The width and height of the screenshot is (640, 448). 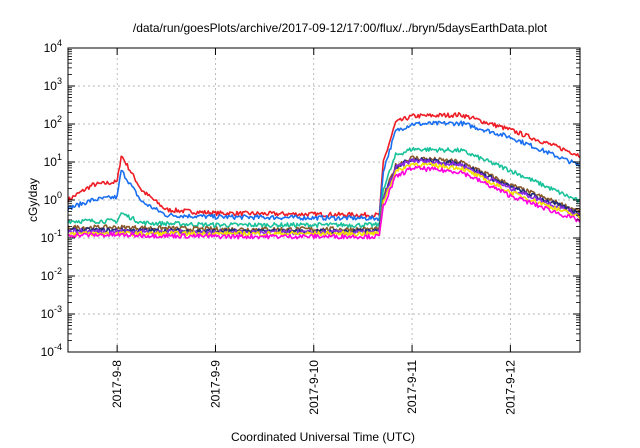 I want to click on x-tick-label: 2017-9-8, so click(x=117, y=384).